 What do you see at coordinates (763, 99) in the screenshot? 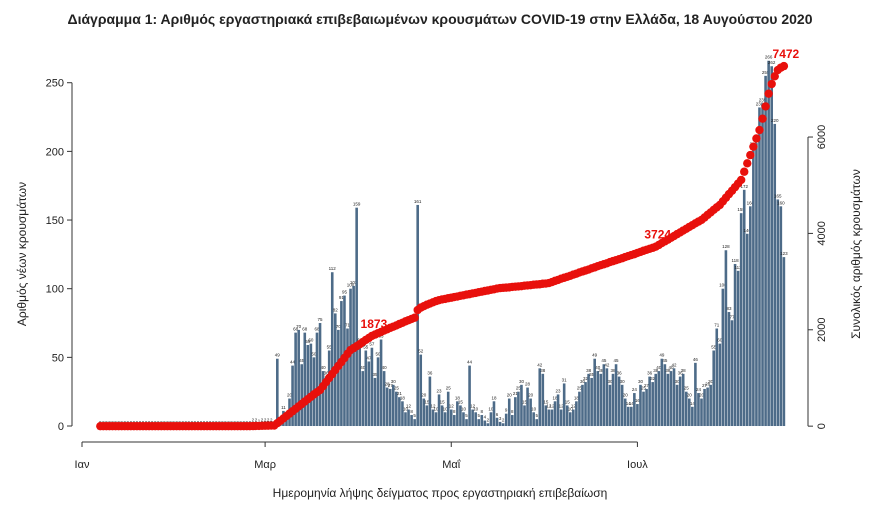
I see `bar-value-label: 235` at bounding box center [763, 99].